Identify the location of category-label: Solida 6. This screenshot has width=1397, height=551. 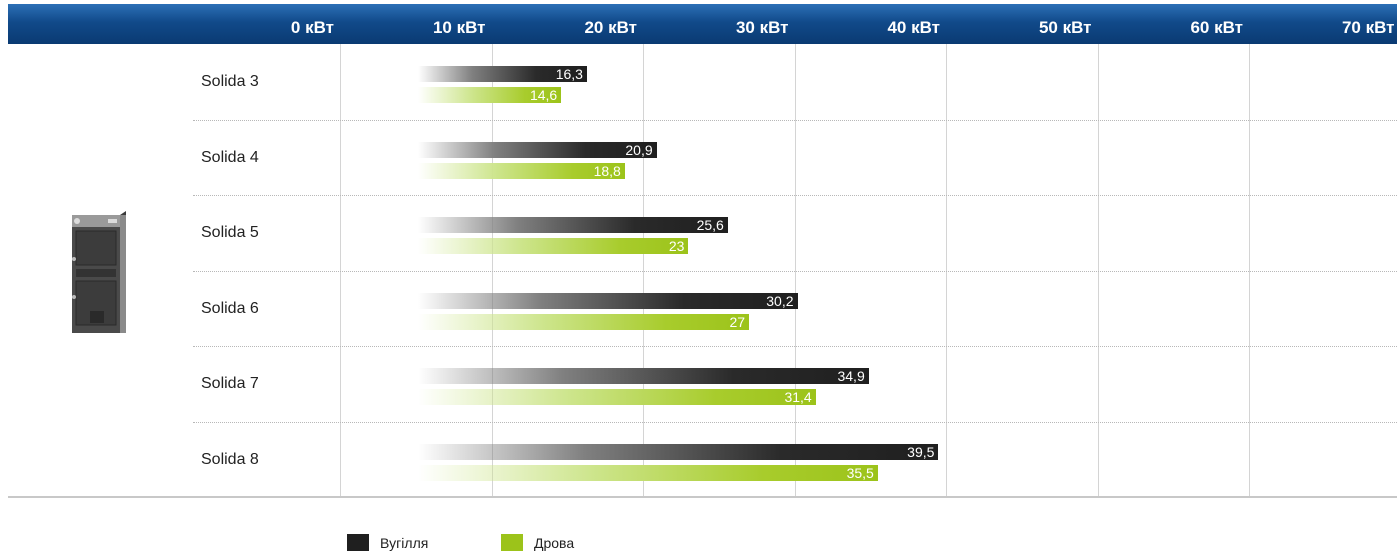
(230, 308).